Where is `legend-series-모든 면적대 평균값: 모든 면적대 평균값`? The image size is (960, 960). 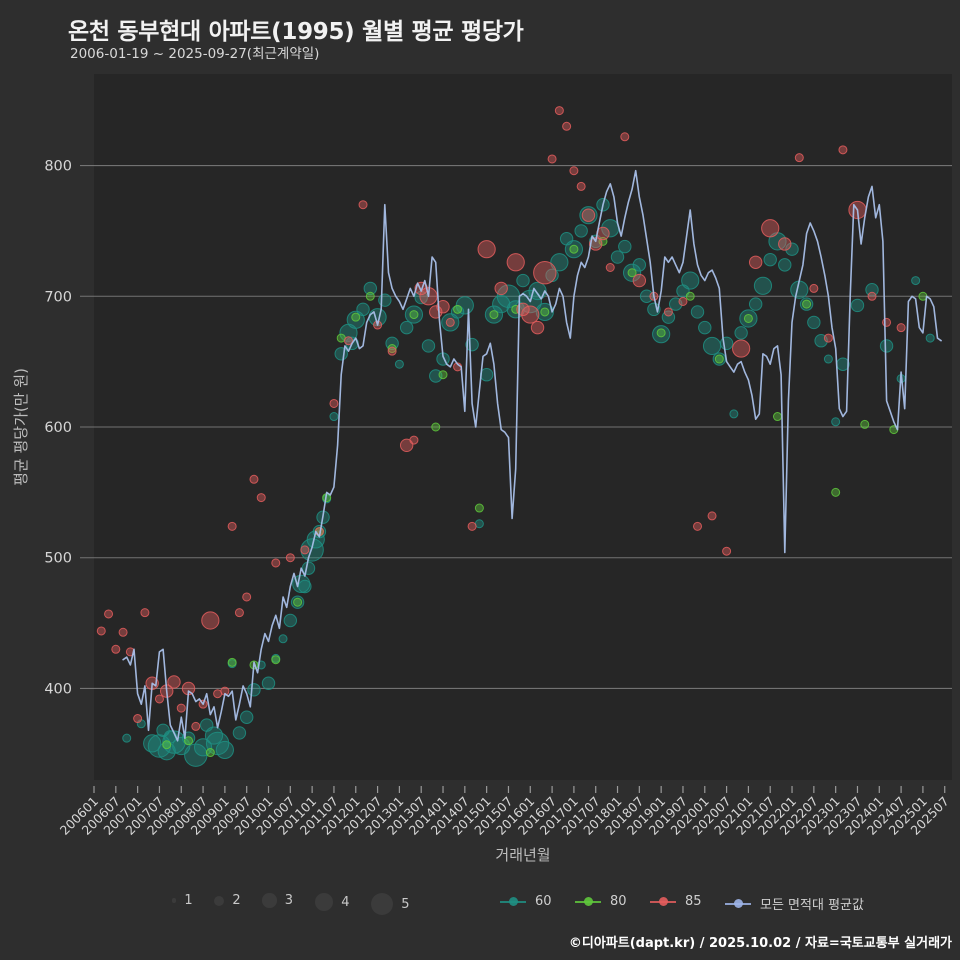 legend-series-모든 면적대 평균값: 모든 면적대 평균값 is located at coordinates (794, 903).